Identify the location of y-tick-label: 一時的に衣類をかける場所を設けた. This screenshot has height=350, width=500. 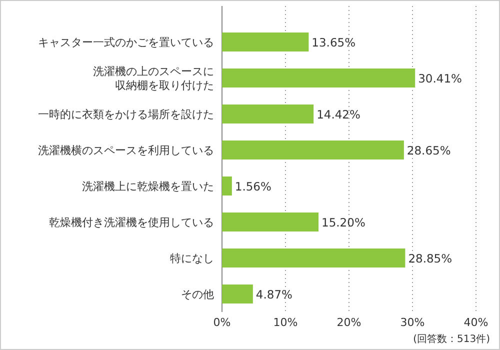
(126, 114).